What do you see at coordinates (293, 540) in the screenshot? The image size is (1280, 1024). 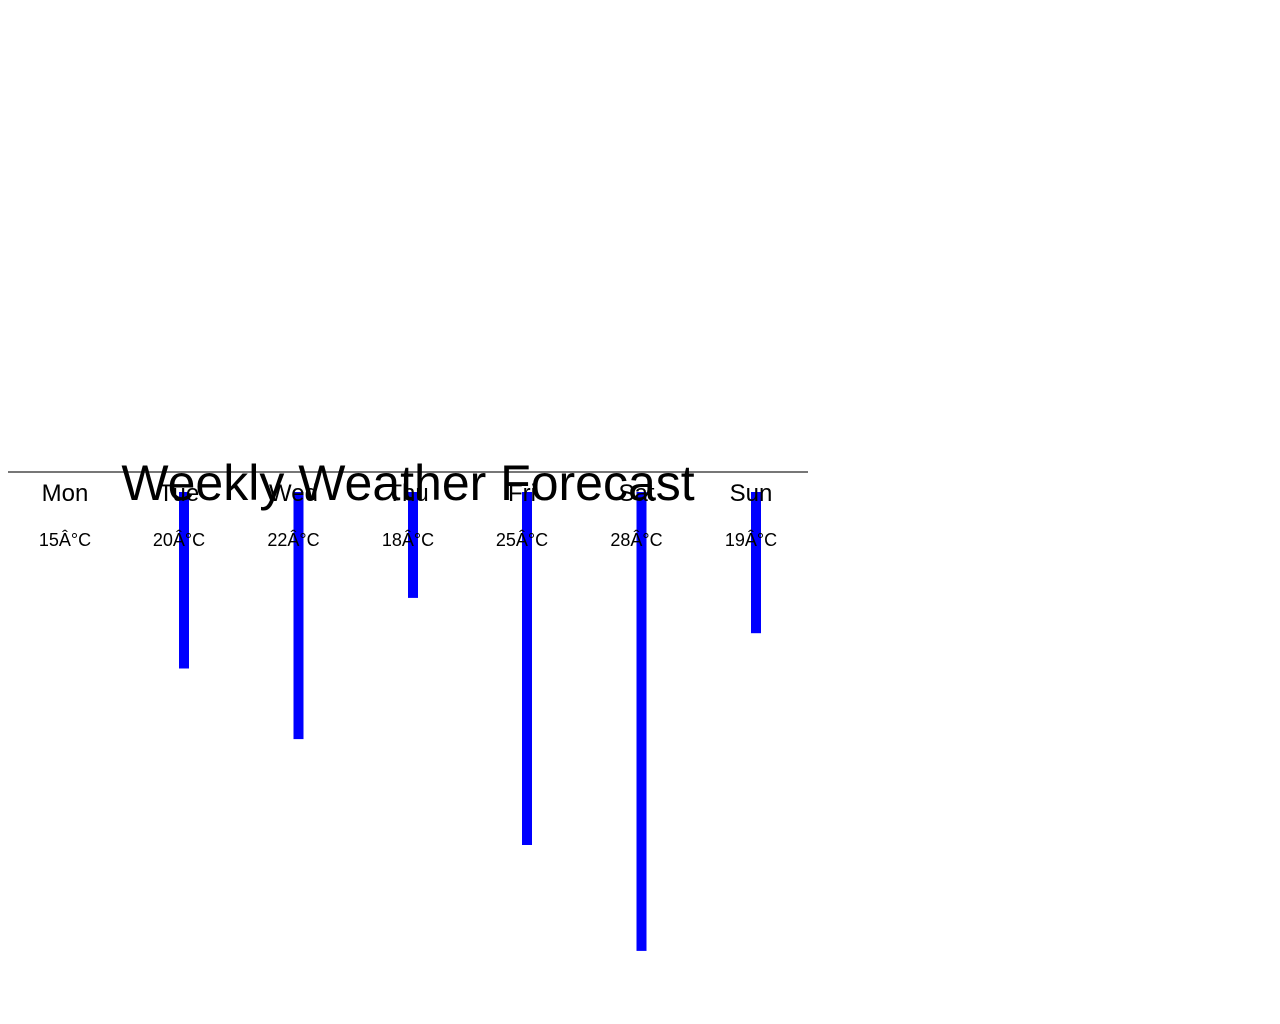 I see `temp-label-wed: 22Â°C` at bounding box center [293, 540].